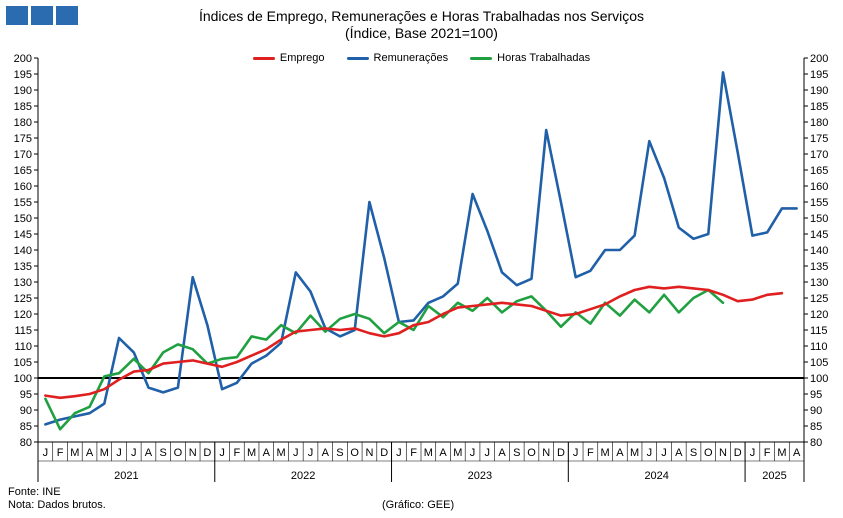 This screenshot has height=518, width=843. Describe the element at coordinates (23, 315) in the screenshot. I see `y-tick-label-left: 120` at that location.